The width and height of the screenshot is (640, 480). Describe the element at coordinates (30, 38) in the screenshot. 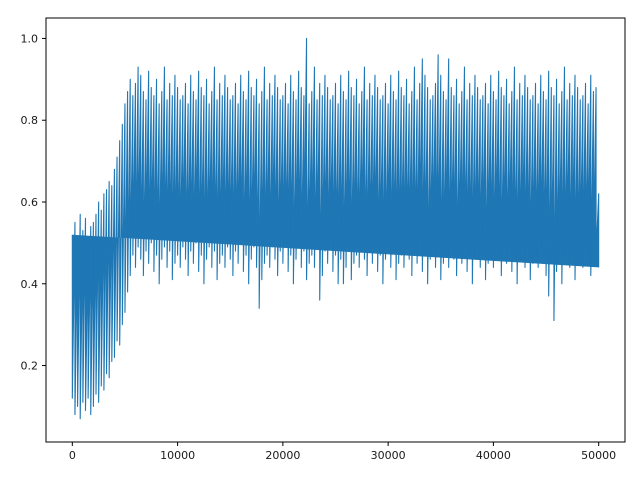

I see `y-tick-label: 1.0` at that location.